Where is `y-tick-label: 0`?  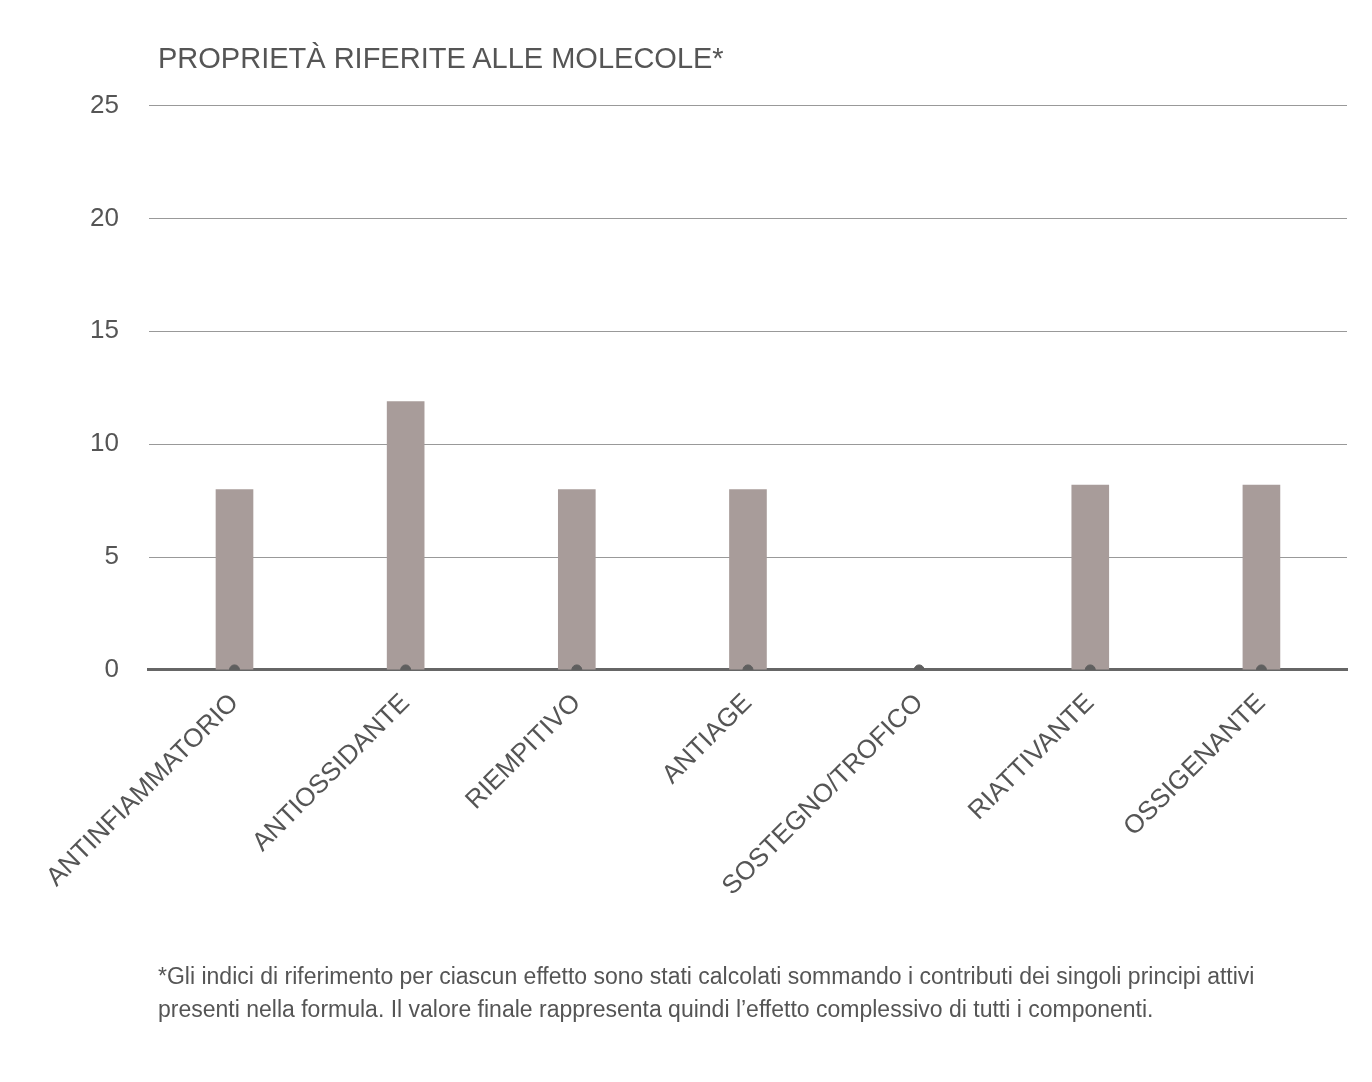 y-tick-label: 0 is located at coordinates (111, 668).